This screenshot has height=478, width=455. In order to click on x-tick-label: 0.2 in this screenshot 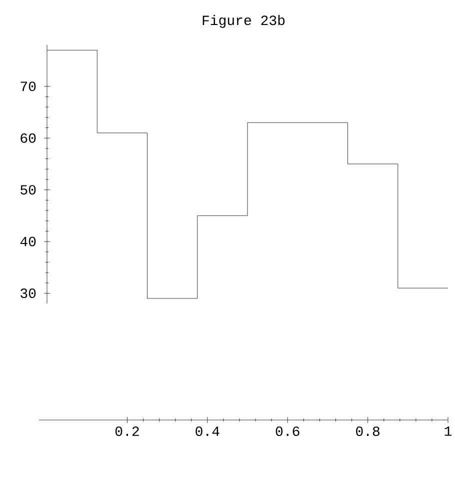, I will do `click(127, 431)`.